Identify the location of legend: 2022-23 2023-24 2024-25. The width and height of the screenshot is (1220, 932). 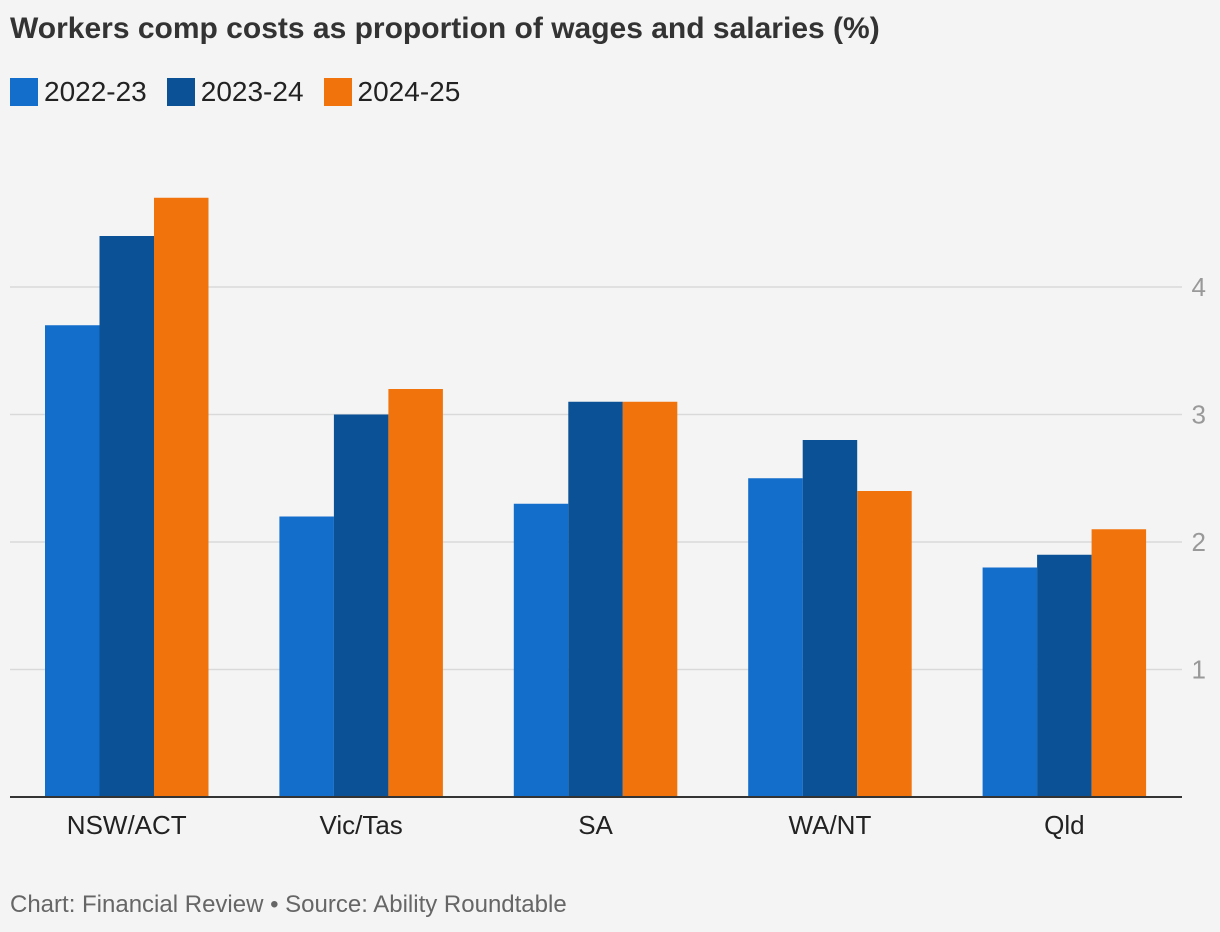
(245, 92).